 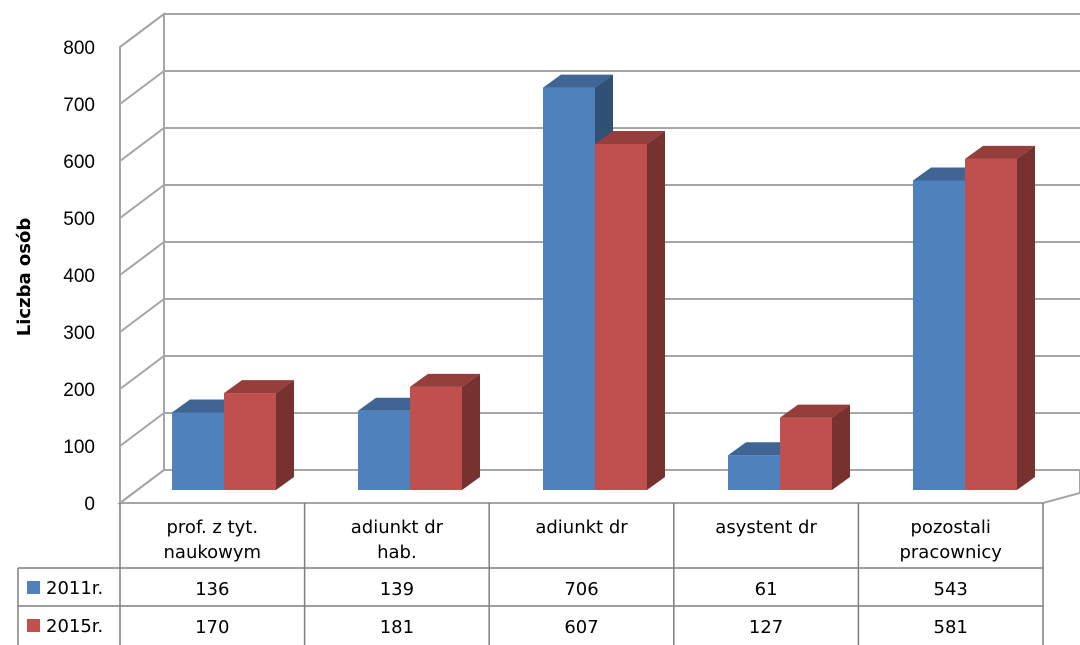 I want to click on data-table-value: 181, so click(x=397, y=627).